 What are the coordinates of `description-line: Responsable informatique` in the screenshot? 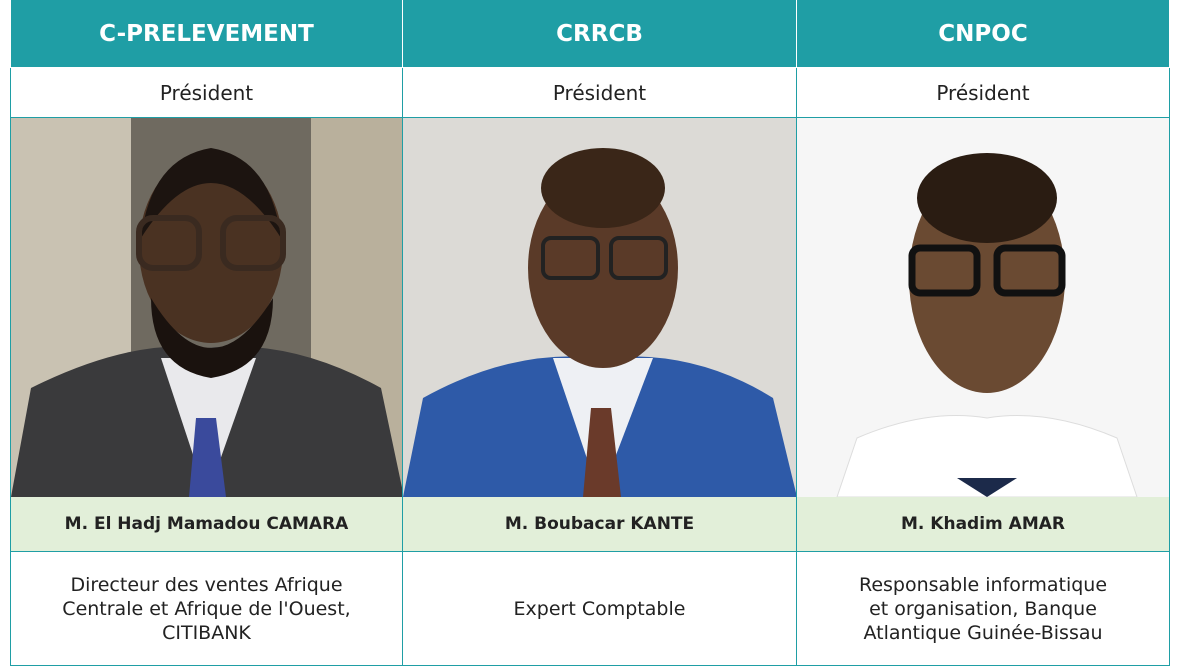 It's located at (983, 584).